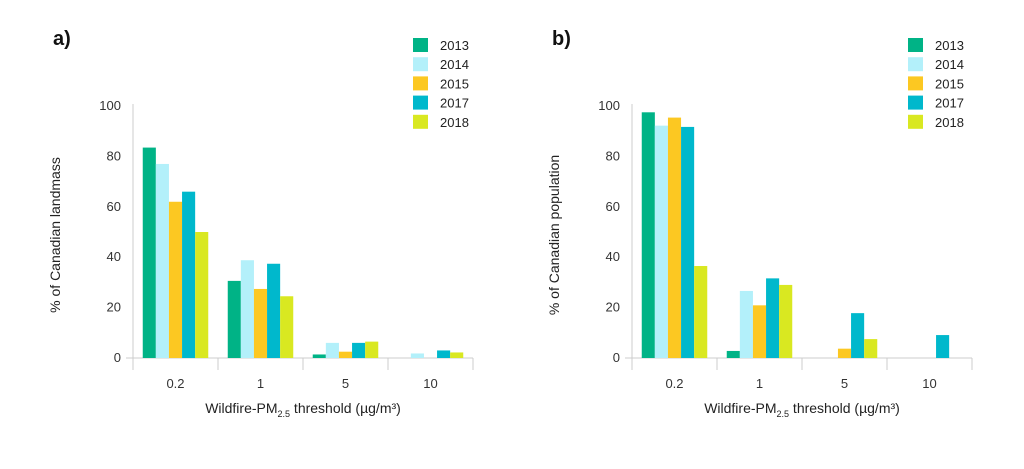  I want to click on panel-label: b), so click(561, 39).